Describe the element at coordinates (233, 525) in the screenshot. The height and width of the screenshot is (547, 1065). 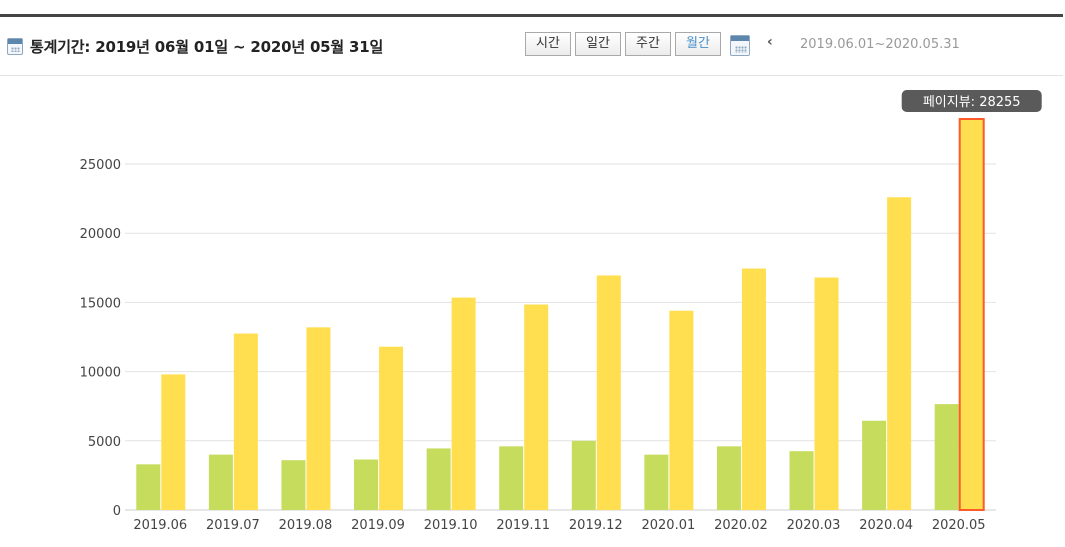
I see `x-tick-label: 2019.07` at that location.